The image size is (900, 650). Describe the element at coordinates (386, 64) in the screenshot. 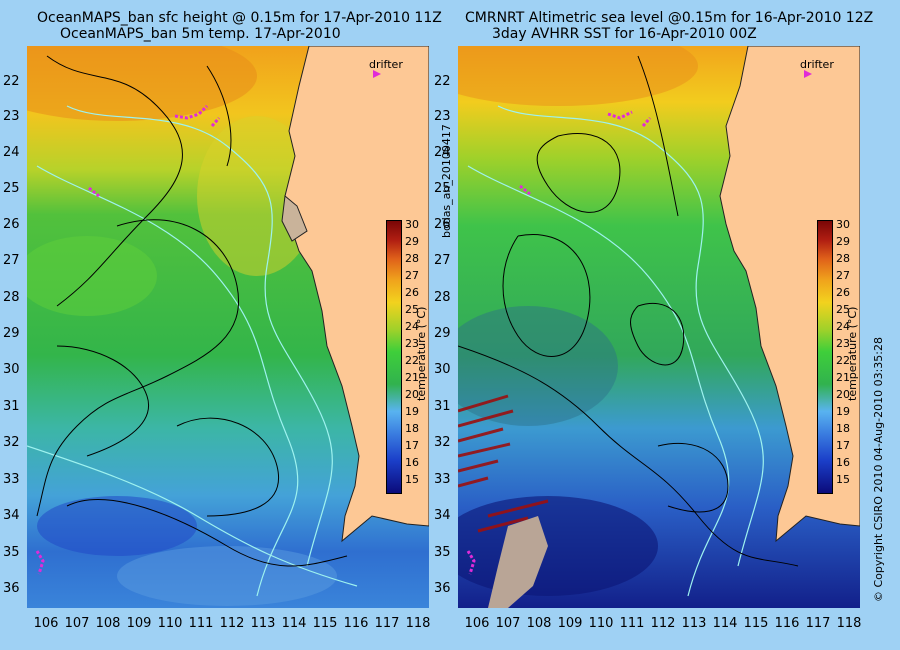

I see `left-drifter-label: drifter` at that location.